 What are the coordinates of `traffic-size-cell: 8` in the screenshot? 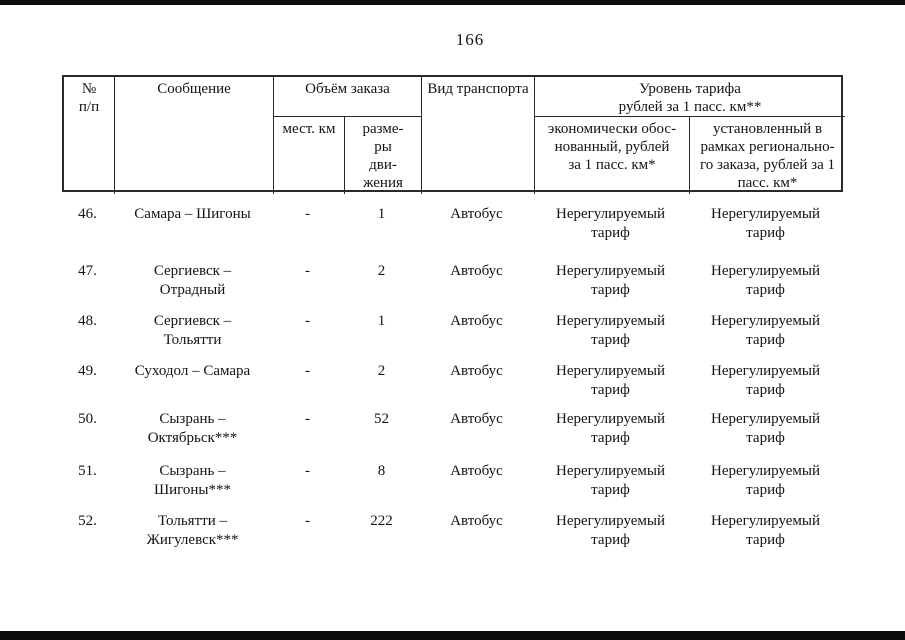 It's located at (381, 471).